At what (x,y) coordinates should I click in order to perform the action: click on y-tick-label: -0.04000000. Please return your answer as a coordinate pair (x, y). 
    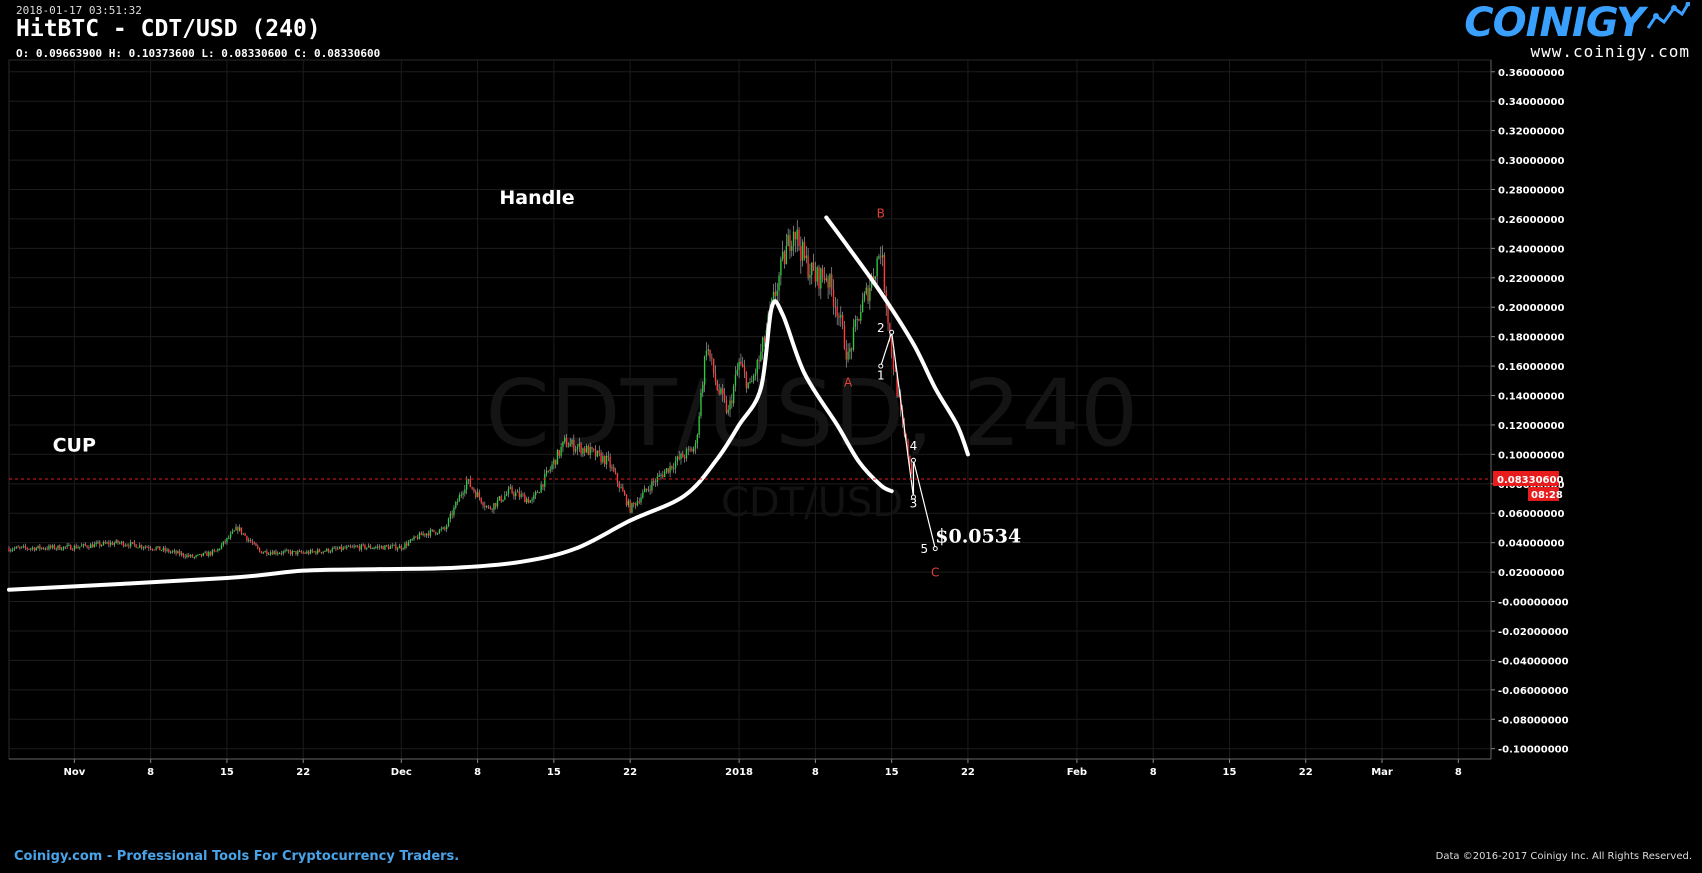
    Looking at the image, I should click on (1533, 661).